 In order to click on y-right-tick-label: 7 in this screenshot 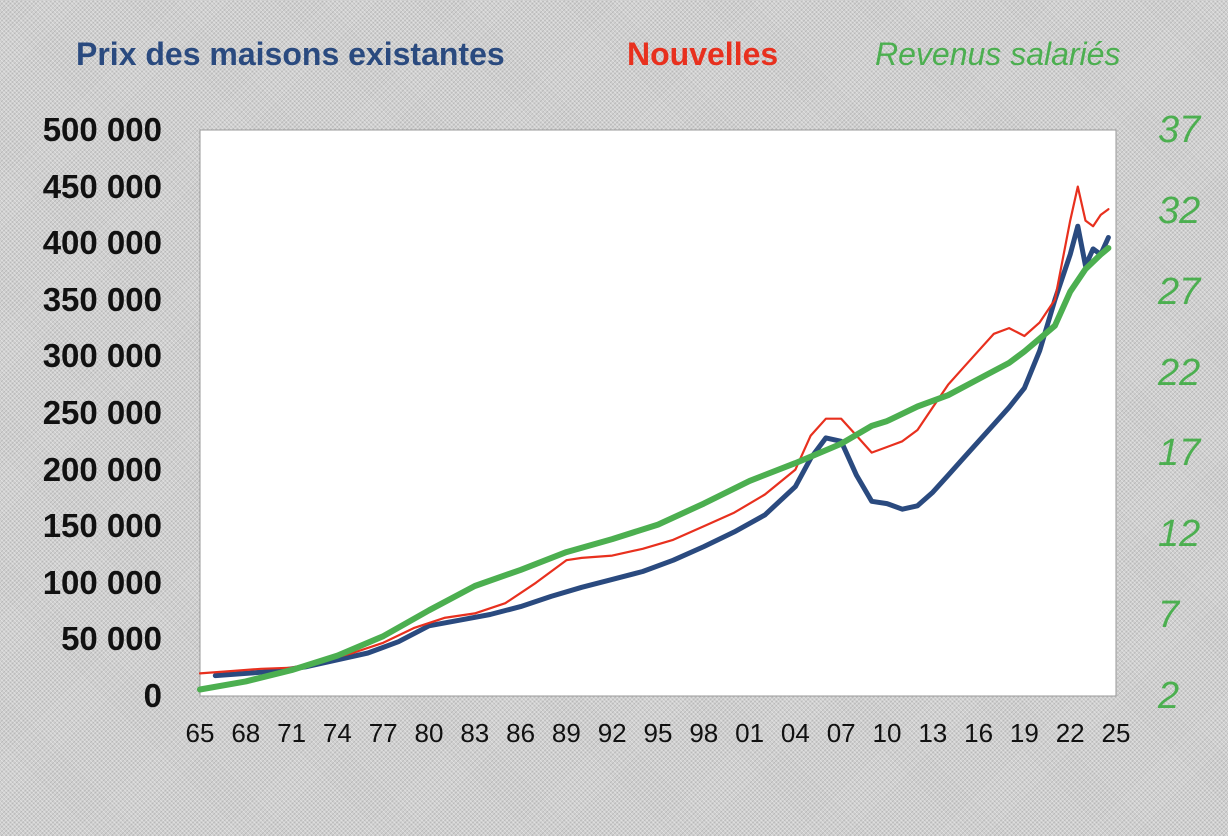, I will do `click(1169, 615)`.